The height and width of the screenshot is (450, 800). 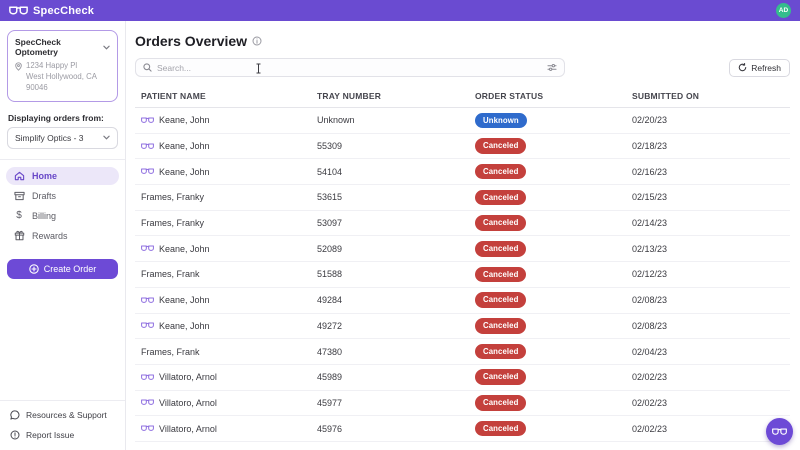 What do you see at coordinates (19, 196) in the screenshot?
I see `drafts-icon` at bounding box center [19, 196].